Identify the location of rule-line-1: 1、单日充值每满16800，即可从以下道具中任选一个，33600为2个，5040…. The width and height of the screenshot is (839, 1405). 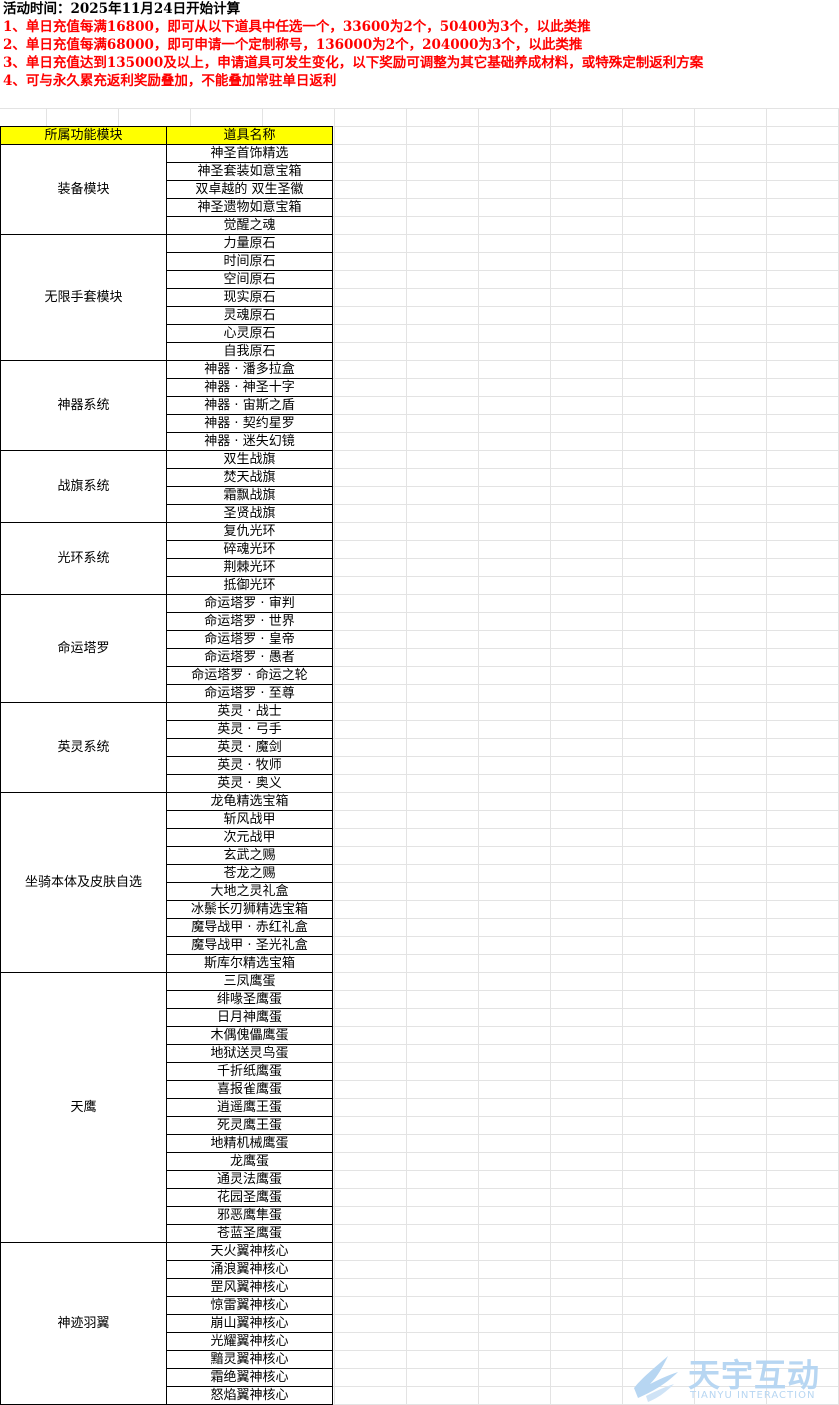
(297, 27).